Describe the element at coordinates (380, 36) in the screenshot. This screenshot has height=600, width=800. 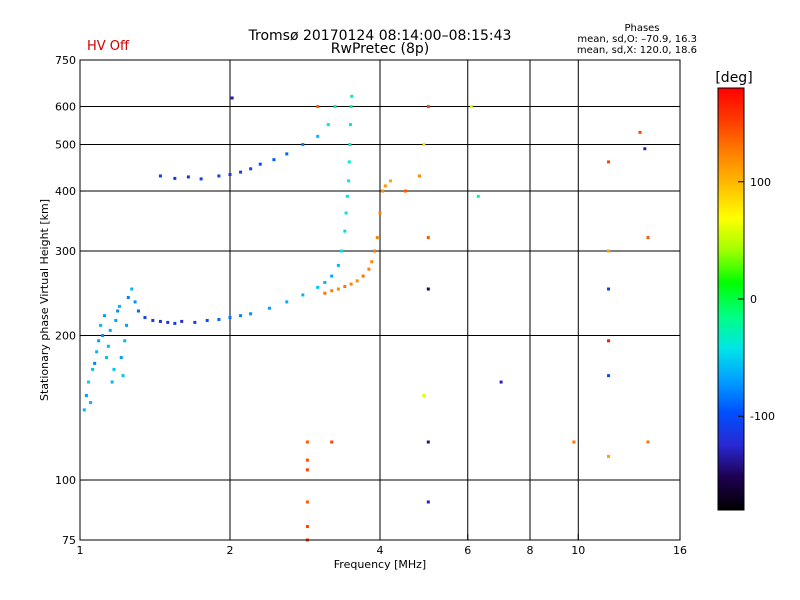
I see `chart-title: Tromsø 20170124 08:14:00–08:15:43` at that location.